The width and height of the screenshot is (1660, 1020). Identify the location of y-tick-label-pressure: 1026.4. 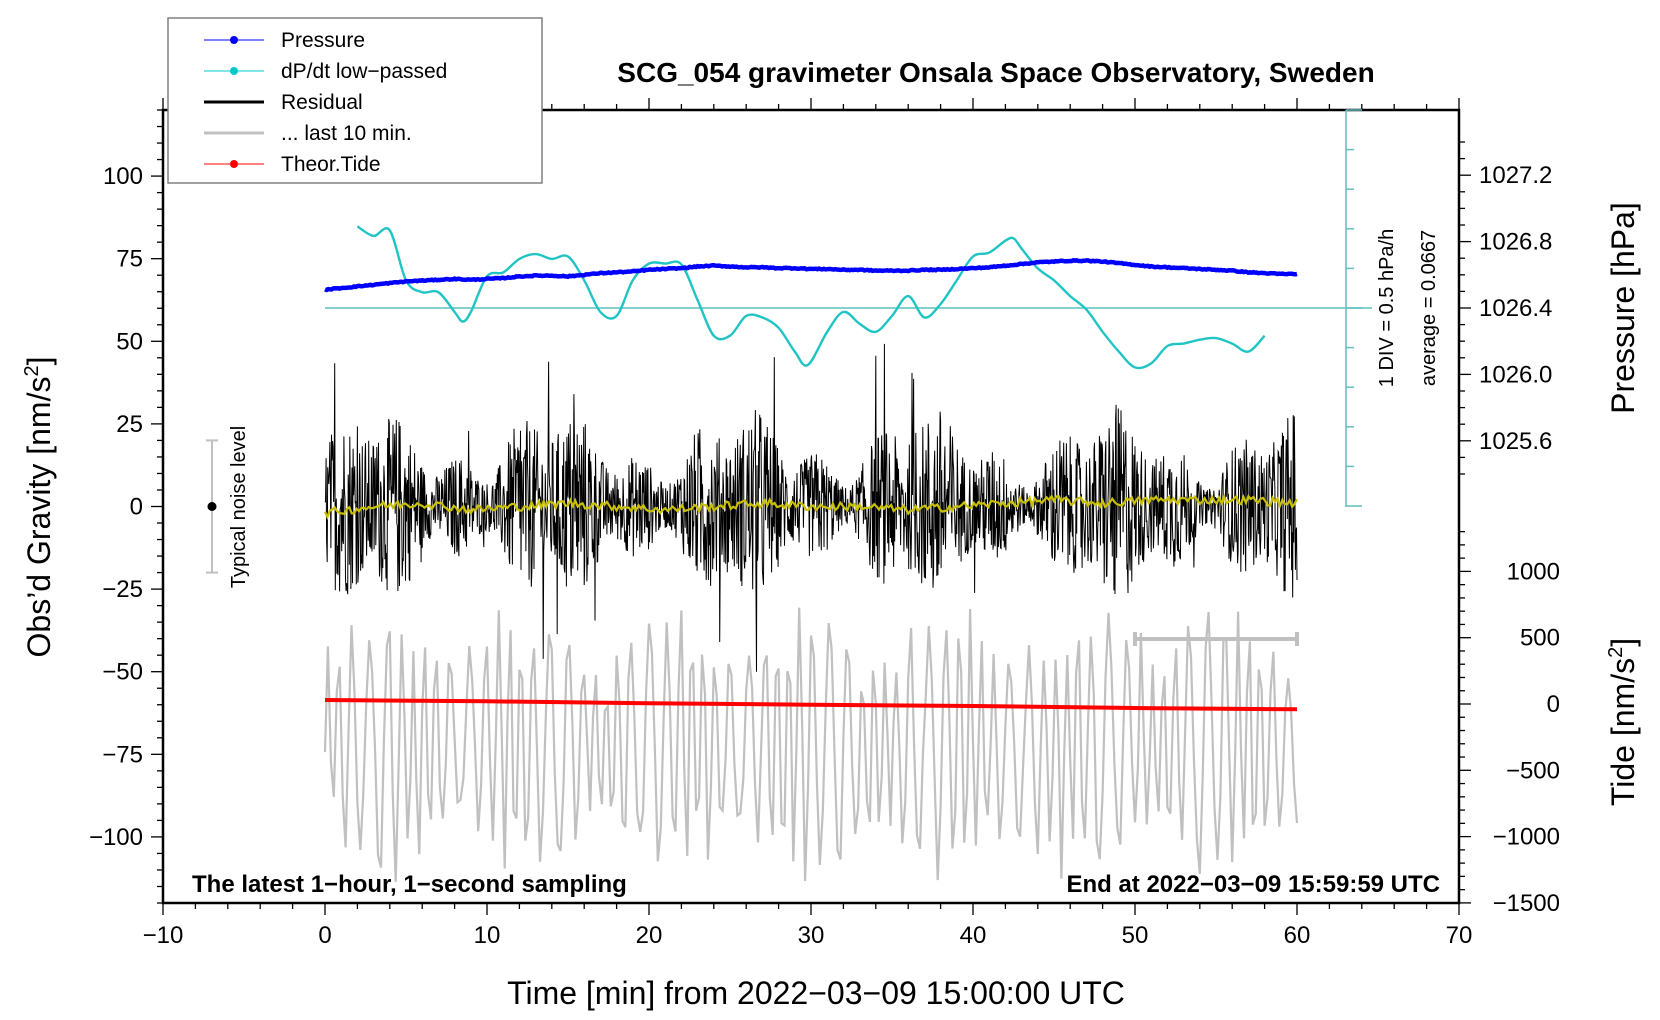
(1515, 308).